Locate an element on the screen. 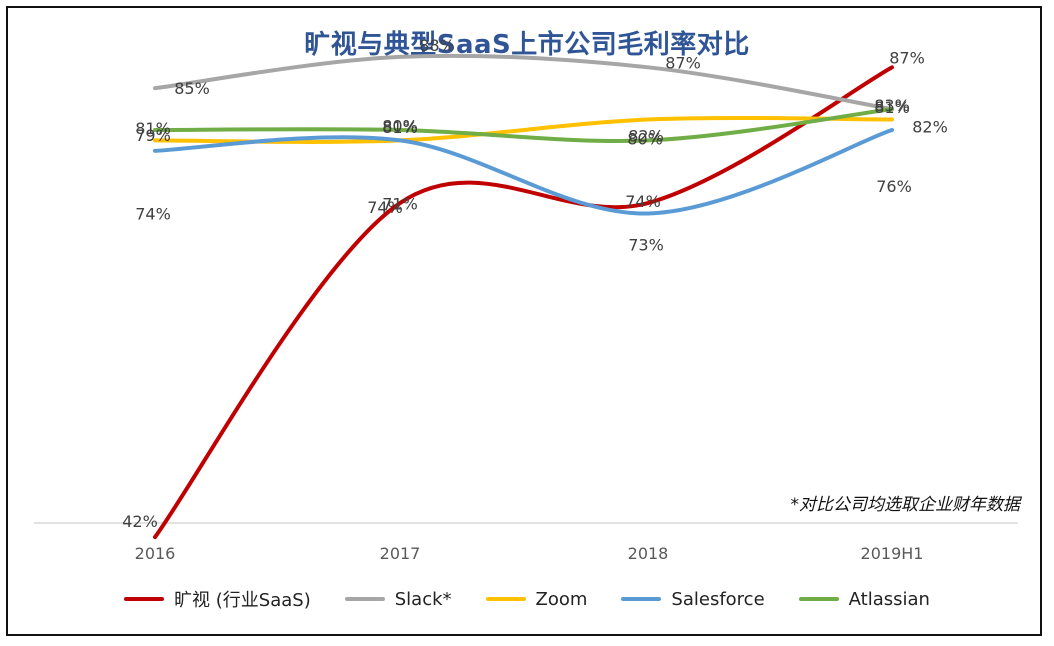 Image resolution: width=1054 pixels, height=646 pixels. data-label-saas-2: 74% is located at coordinates (643, 201).